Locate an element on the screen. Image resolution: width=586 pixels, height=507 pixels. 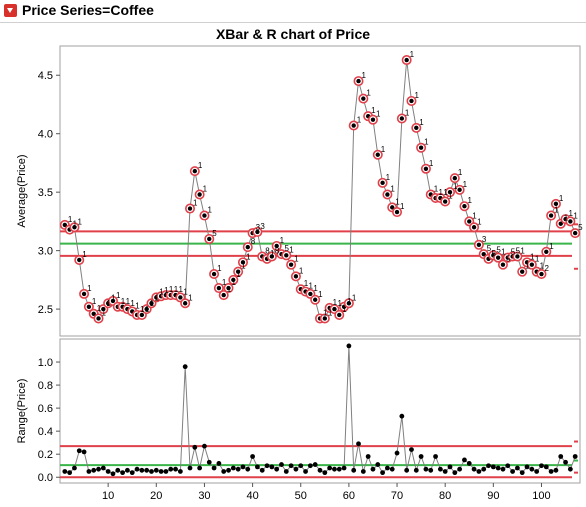
disclosure-menu-icon is located at coordinates (10, 10).